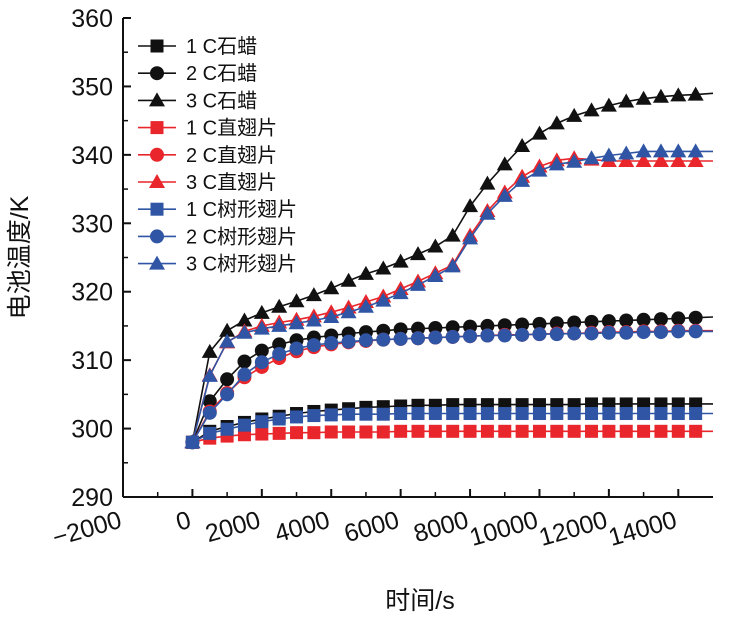  What do you see at coordinates (441, 527) in the screenshot?
I see `x-tick-label: 8000` at bounding box center [441, 527].